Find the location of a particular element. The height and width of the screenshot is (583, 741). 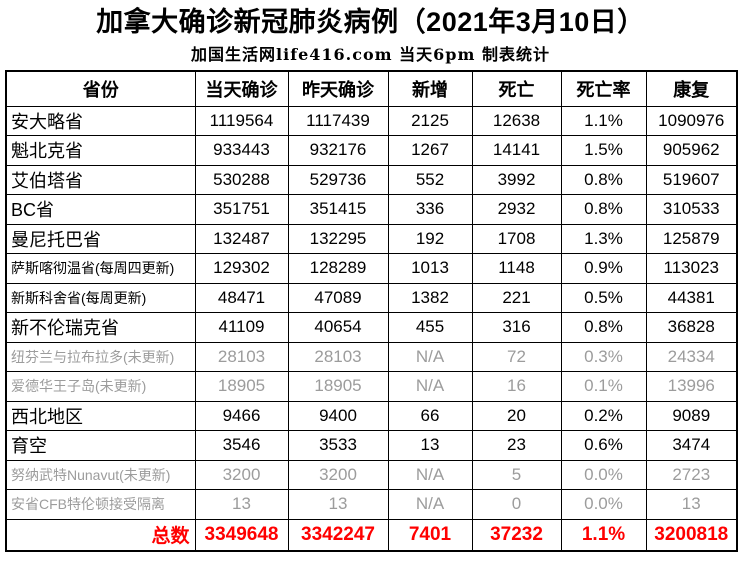

value-cell-today: 351751 is located at coordinates (241, 209).